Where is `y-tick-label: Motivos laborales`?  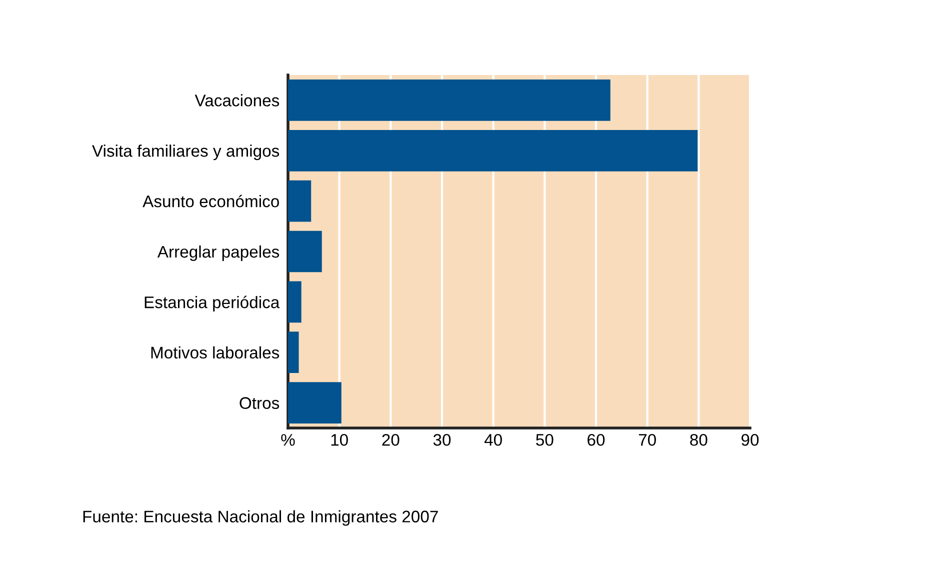
y-tick-label: Motivos laborales is located at coordinates (215, 352).